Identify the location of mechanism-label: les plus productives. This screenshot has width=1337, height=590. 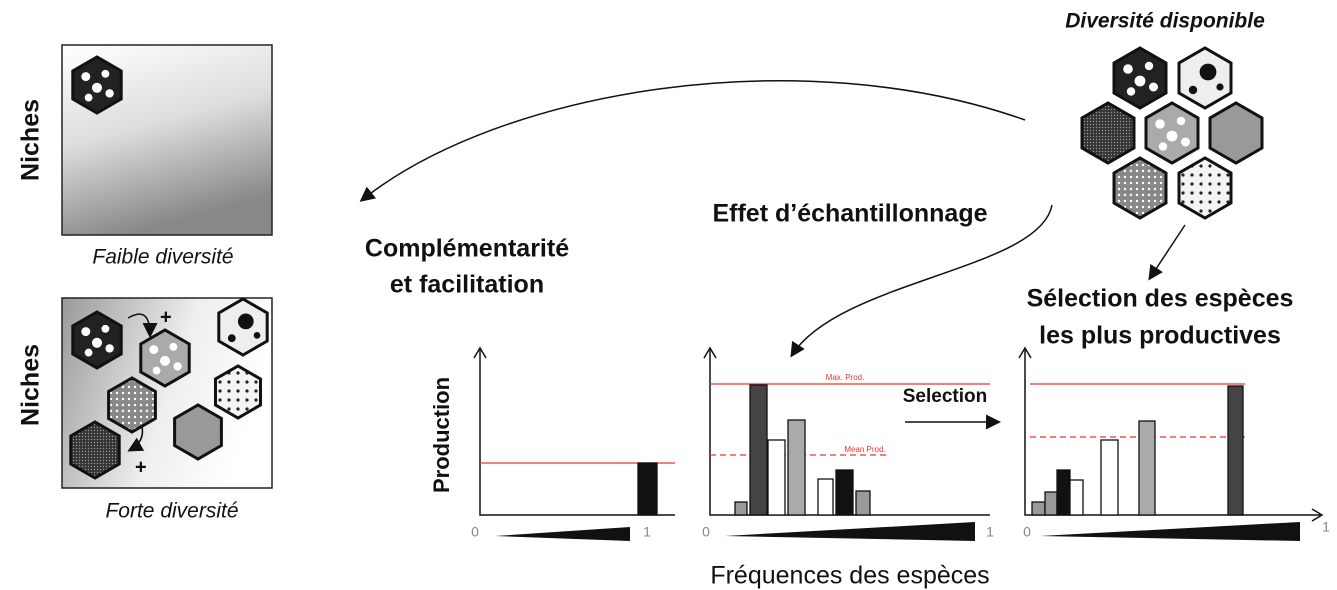
(1160, 336).